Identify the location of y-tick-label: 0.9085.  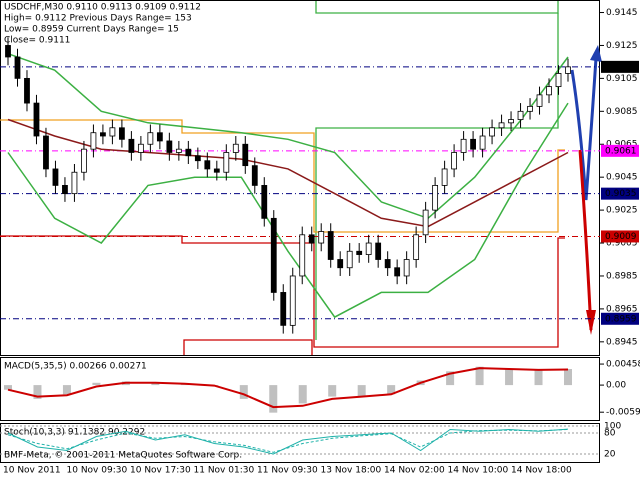
(622, 112).